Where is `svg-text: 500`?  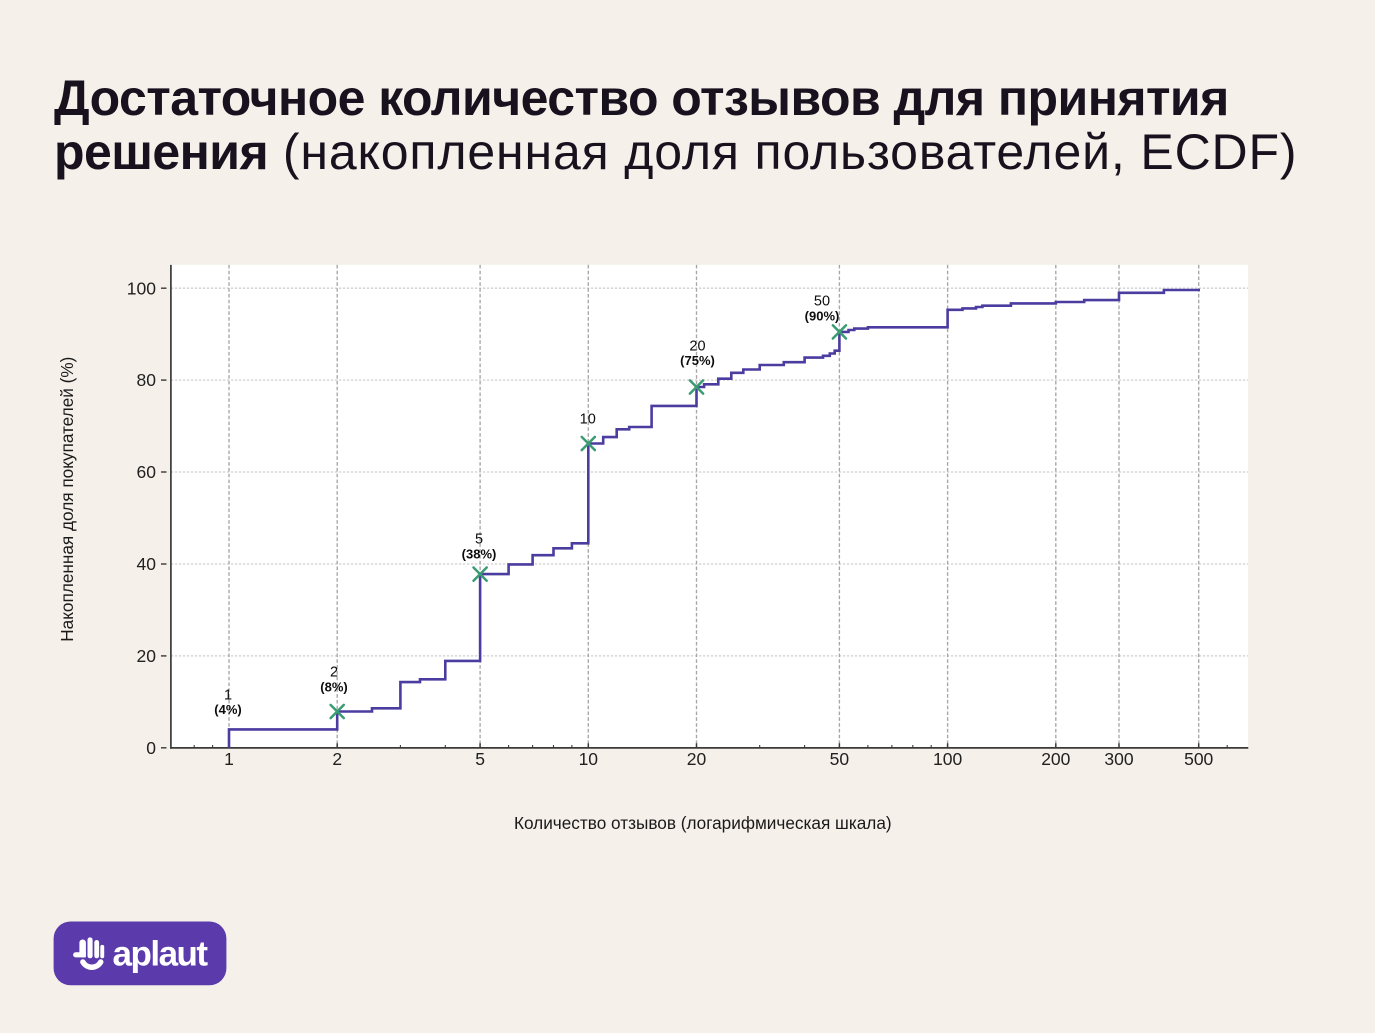 svg-text: 500 is located at coordinates (1198, 759).